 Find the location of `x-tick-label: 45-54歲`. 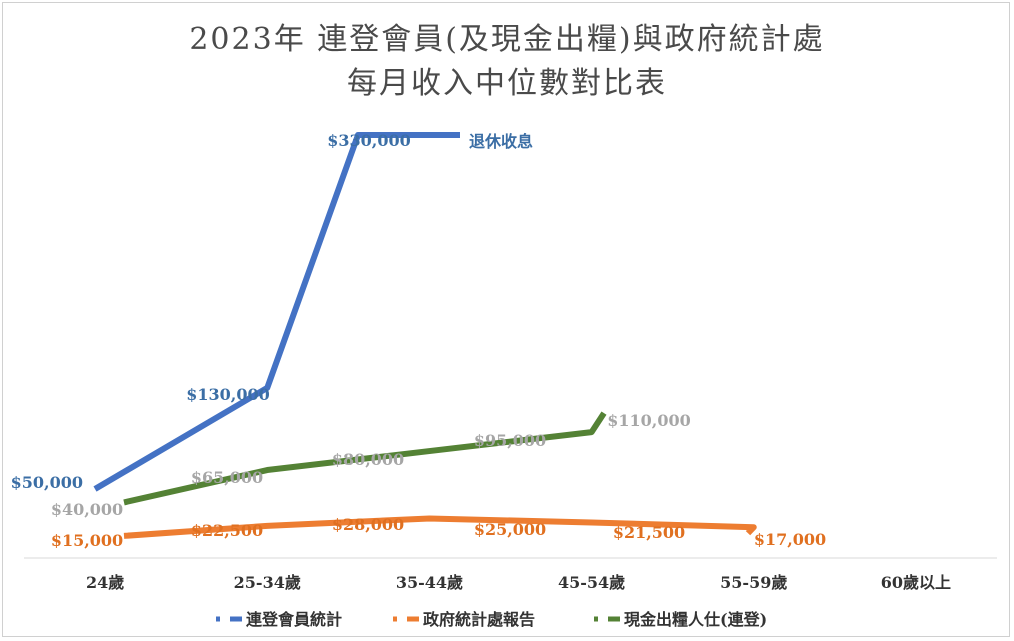

x-tick-label: 45-54歲 is located at coordinates (591, 582).